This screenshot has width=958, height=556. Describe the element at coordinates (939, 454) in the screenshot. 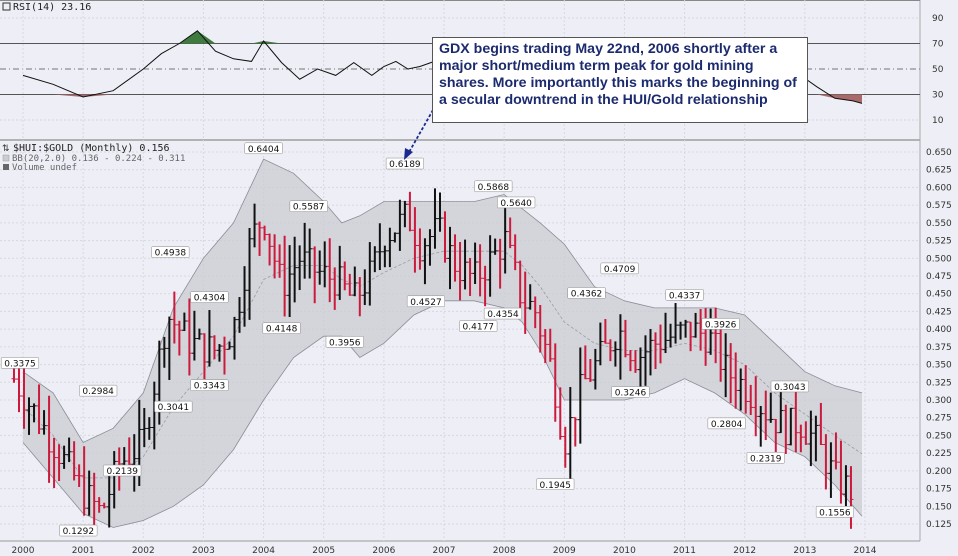

I see `price-tick-label: 0.225` at that location.